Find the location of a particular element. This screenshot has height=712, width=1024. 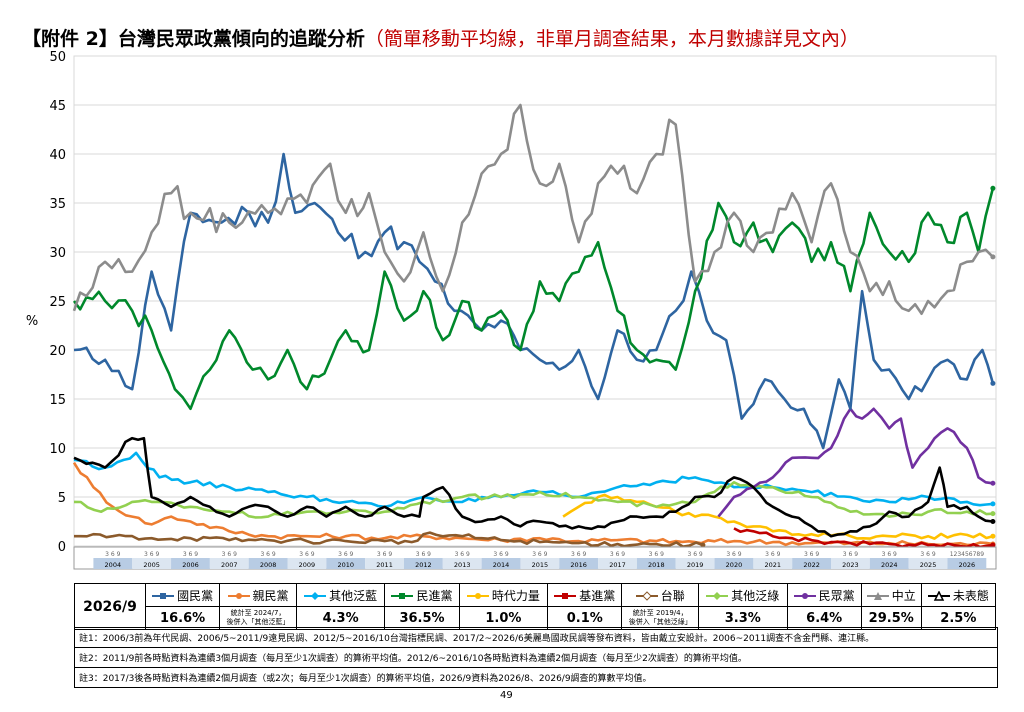

y-tick-label: 35 is located at coordinates (57, 204).